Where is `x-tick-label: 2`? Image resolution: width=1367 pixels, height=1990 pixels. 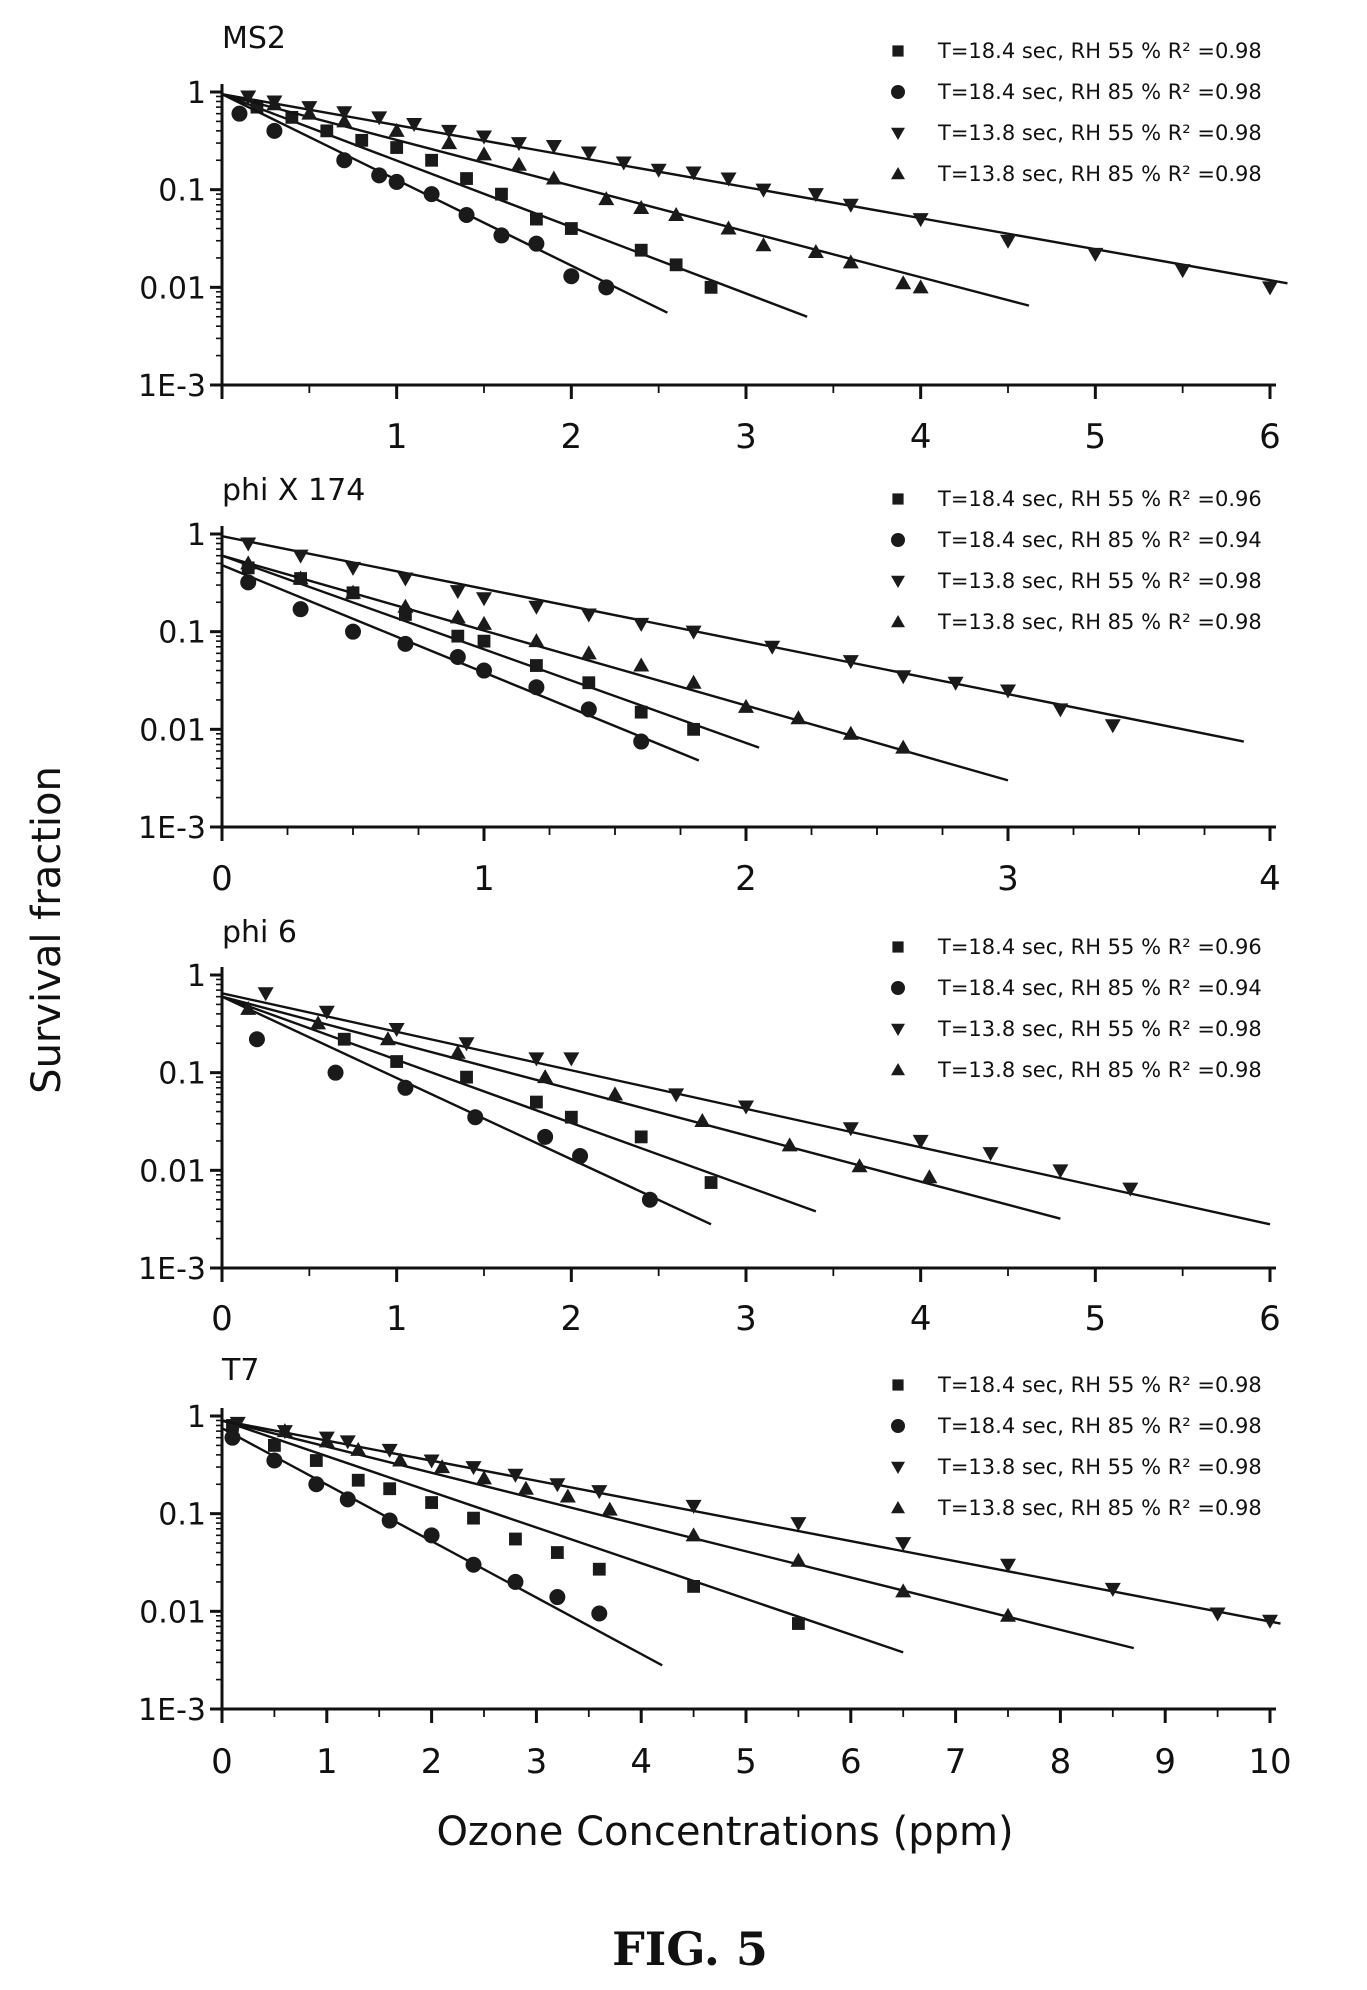 x-tick-label: 2 is located at coordinates (746, 879).